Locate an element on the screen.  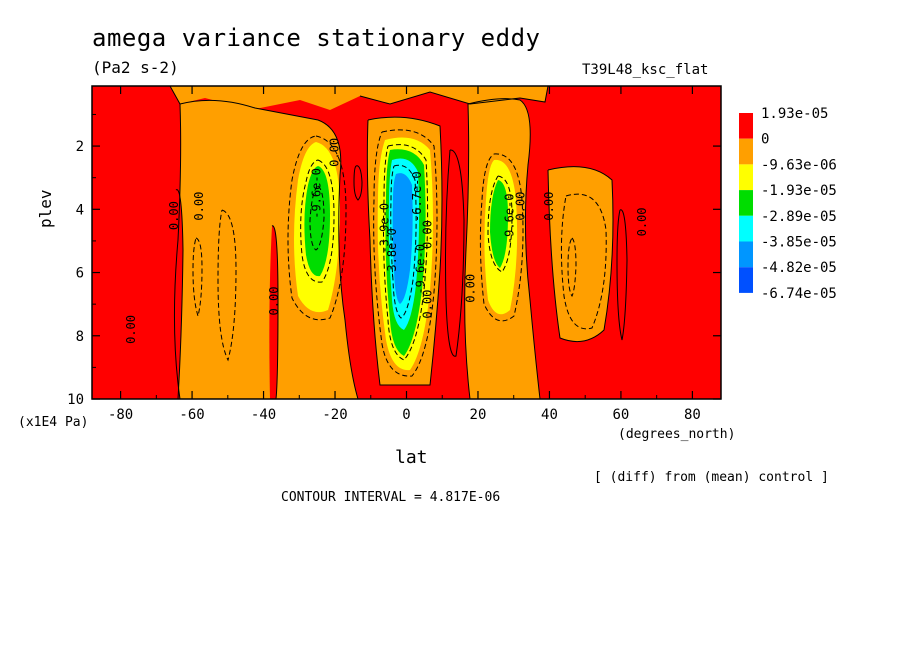
y-tick-label: 6 is located at coordinates (80, 274).